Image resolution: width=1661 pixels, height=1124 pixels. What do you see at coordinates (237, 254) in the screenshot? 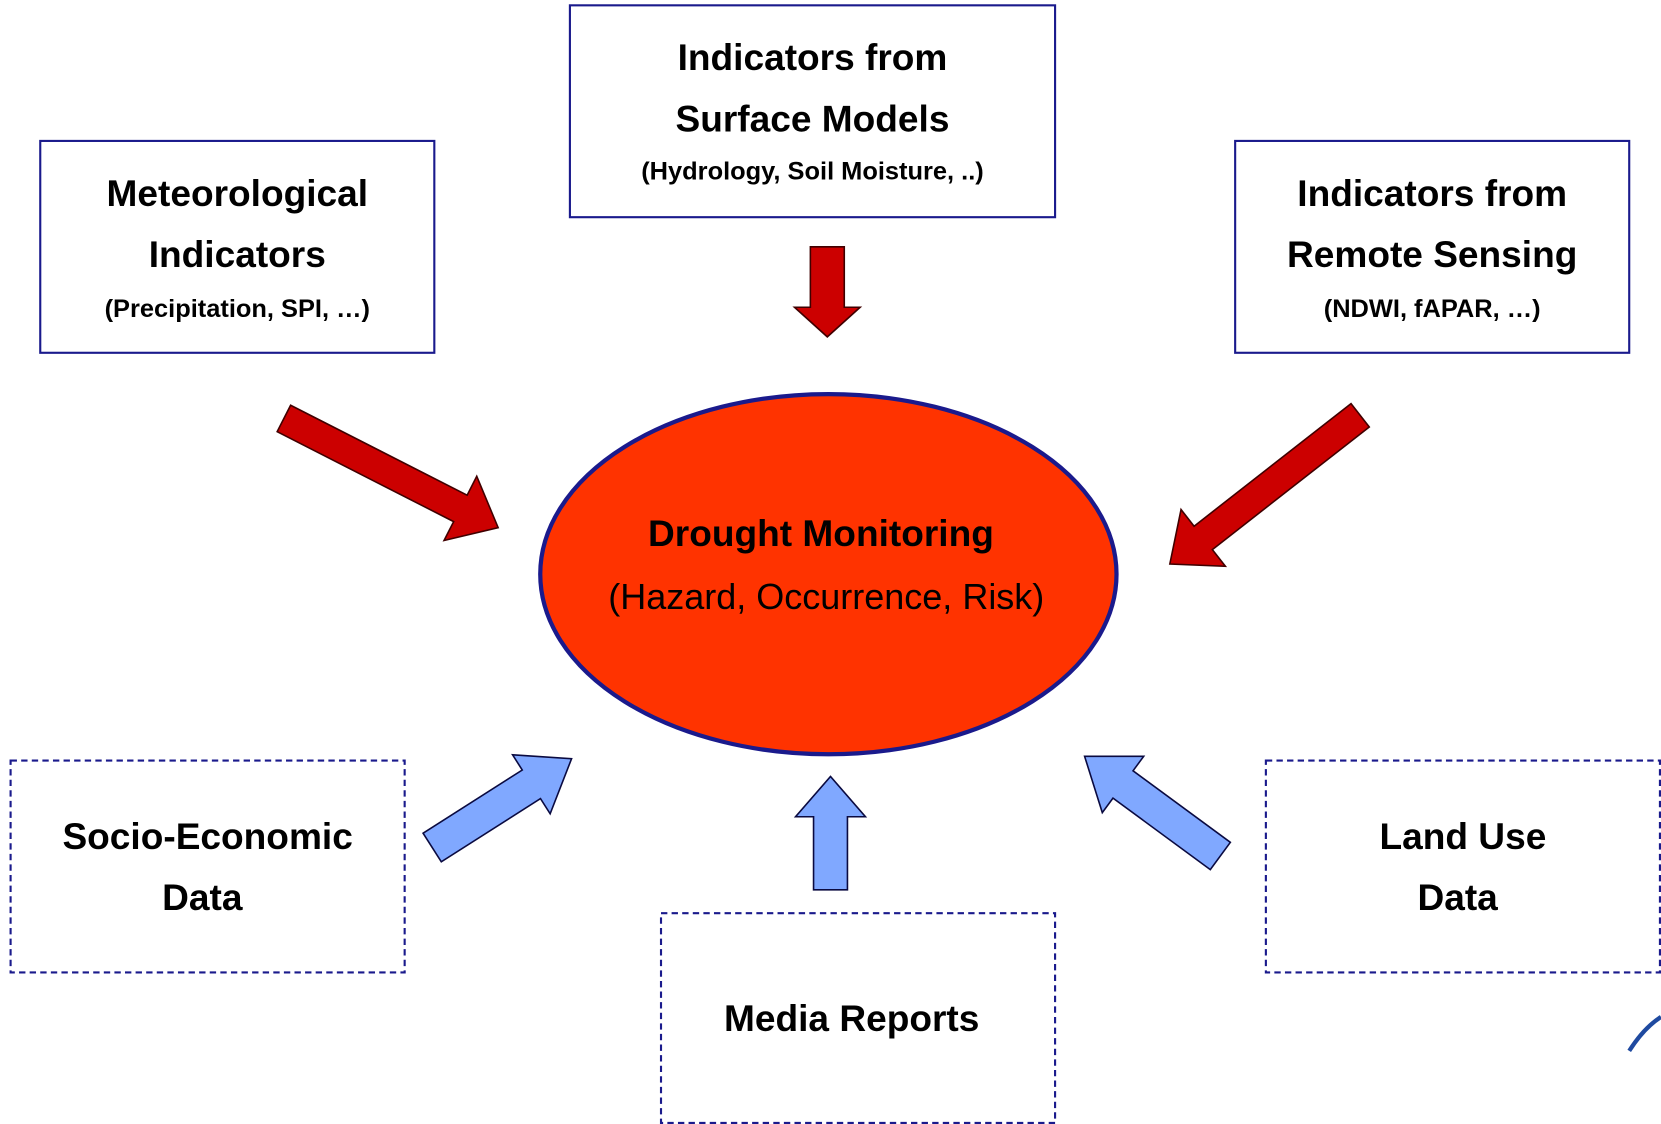
I see `node-label: Indicators` at bounding box center [237, 254].